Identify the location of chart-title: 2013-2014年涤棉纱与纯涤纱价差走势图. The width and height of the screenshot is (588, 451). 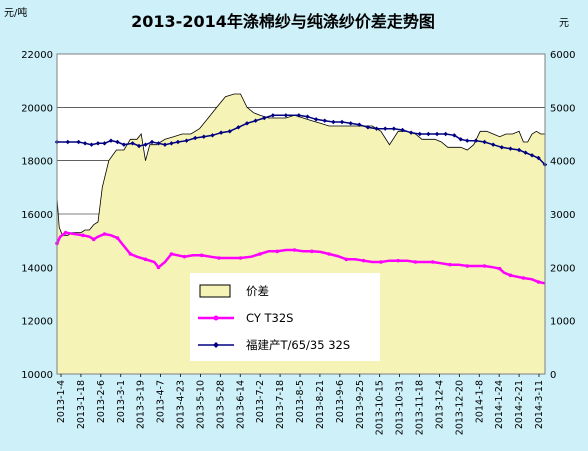
(283, 21).